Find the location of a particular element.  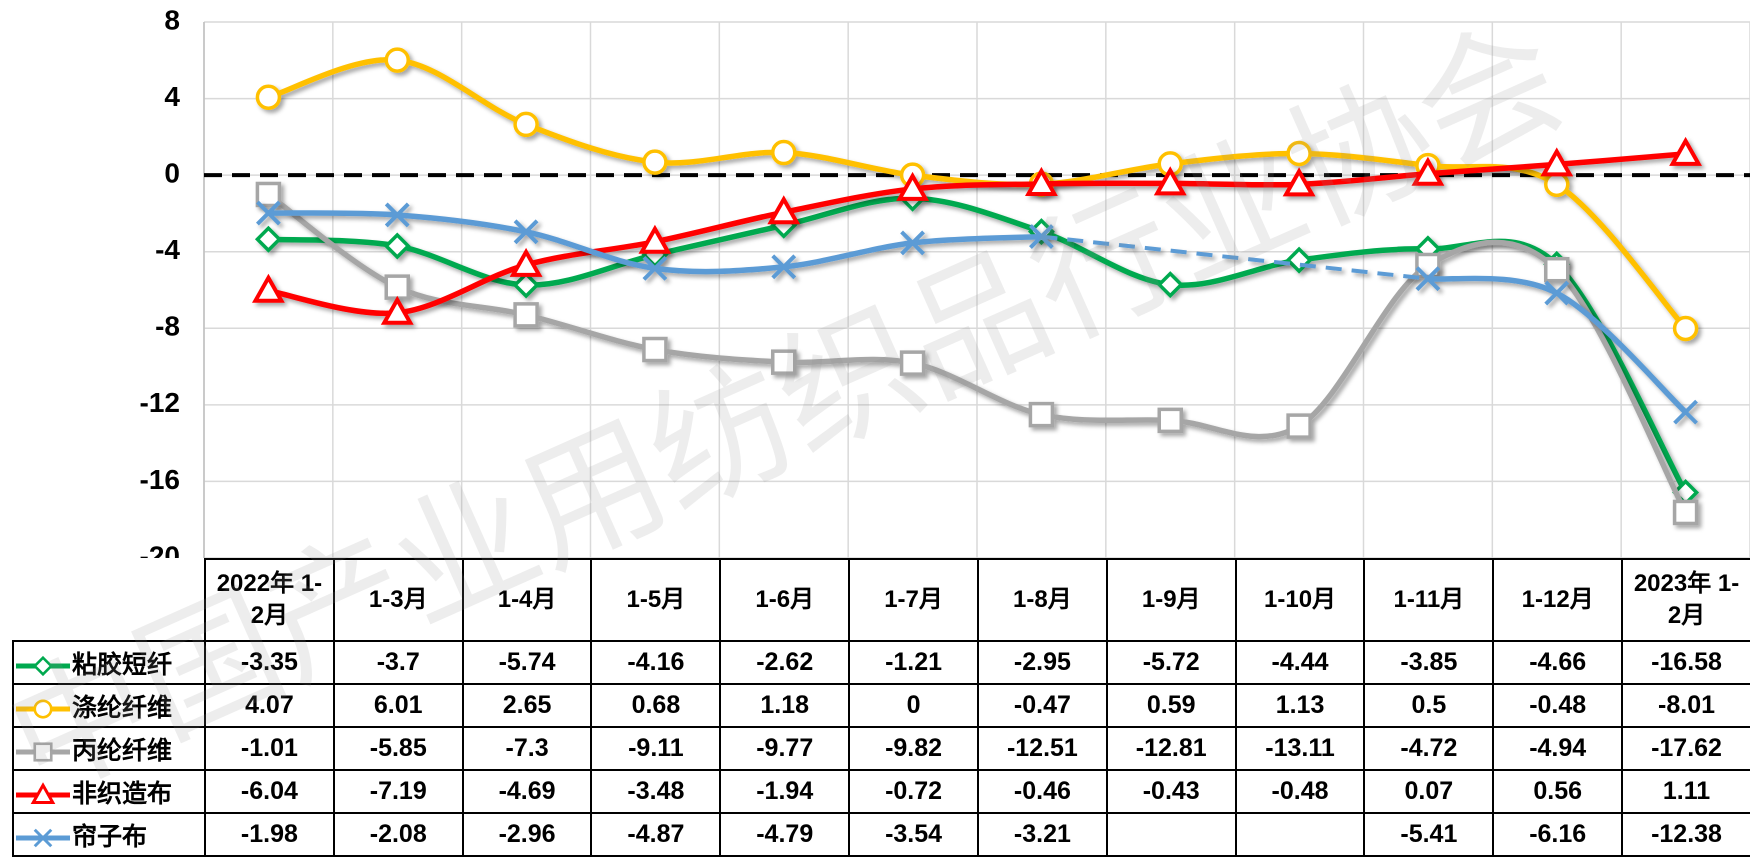

value-cell: -9.77 is located at coordinates (785, 748).